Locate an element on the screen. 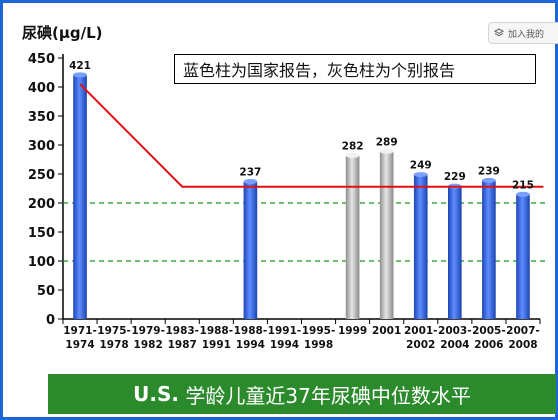  y-axis-label-prefix: 尿碘( is located at coordinates (40, 33).